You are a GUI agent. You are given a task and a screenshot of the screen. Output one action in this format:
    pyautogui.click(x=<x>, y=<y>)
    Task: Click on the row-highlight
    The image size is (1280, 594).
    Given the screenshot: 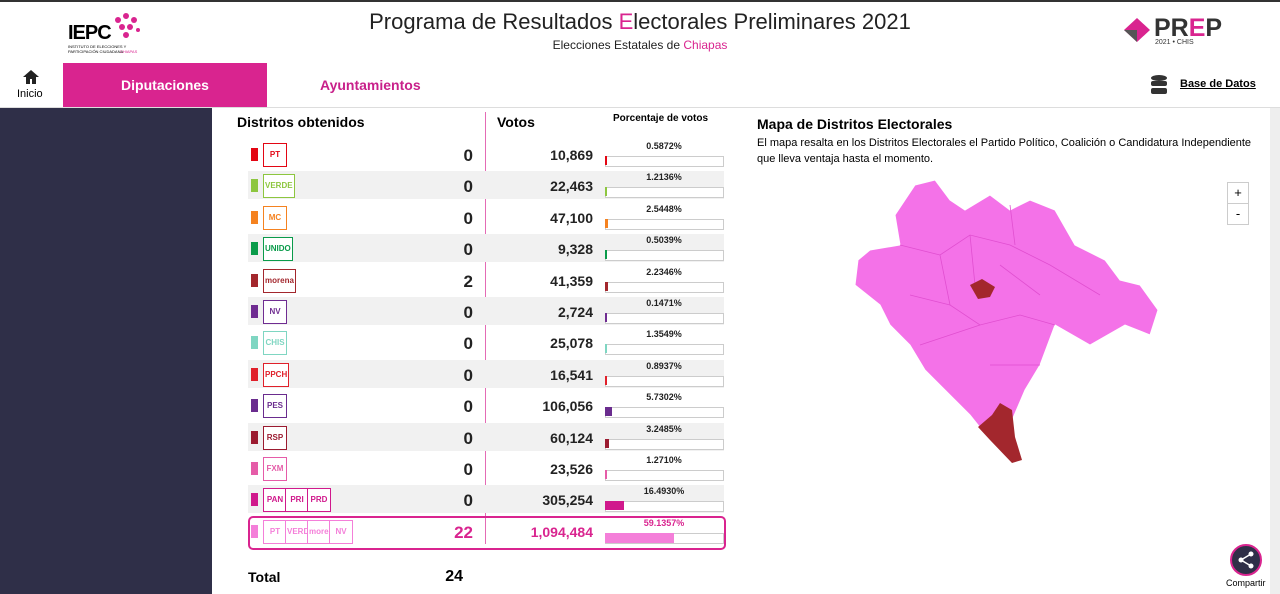 What is the action you would take?
    pyautogui.click(x=487, y=532)
    